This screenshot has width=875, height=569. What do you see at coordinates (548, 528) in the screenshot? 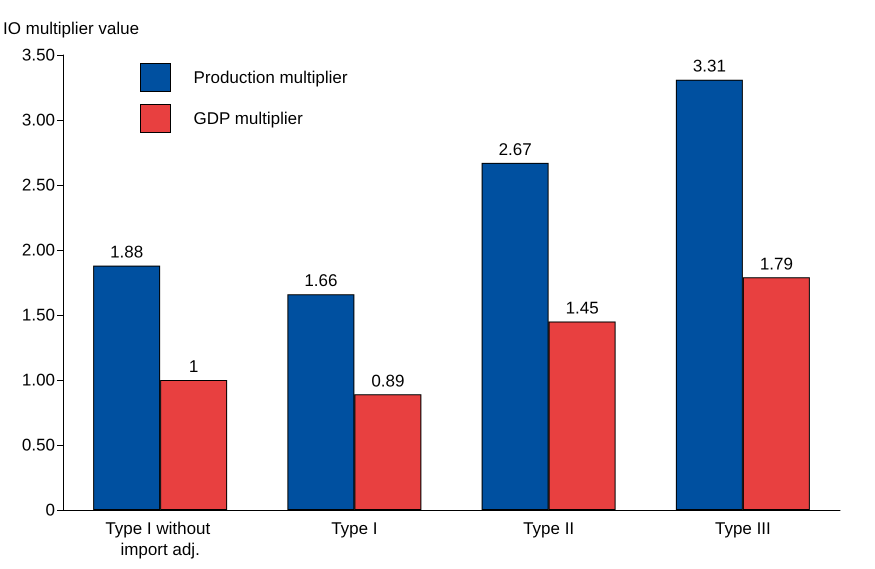
I see `x-tick-label: Type II` at bounding box center [548, 528].